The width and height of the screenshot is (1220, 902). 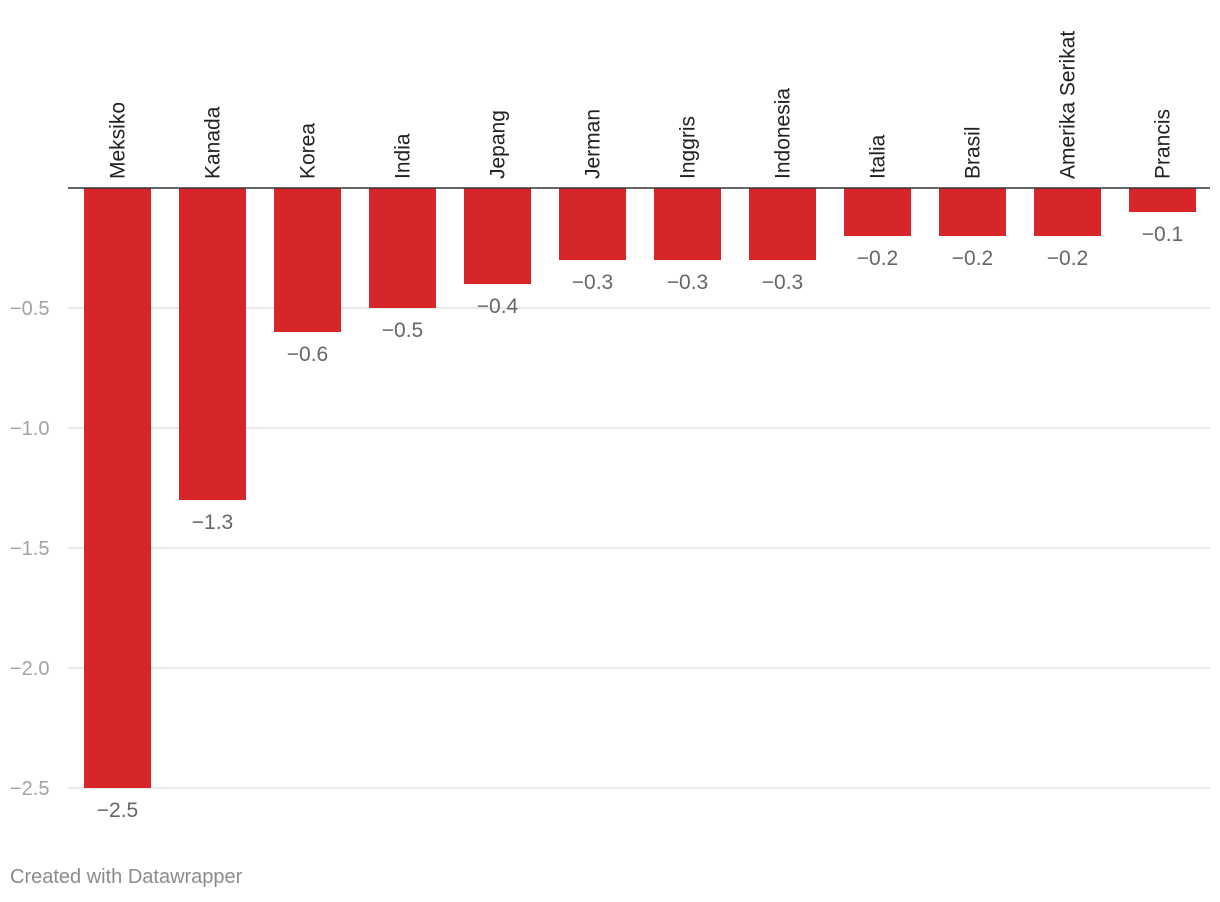 I want to click on category-label: Inggris, so click(x=688, y=147).